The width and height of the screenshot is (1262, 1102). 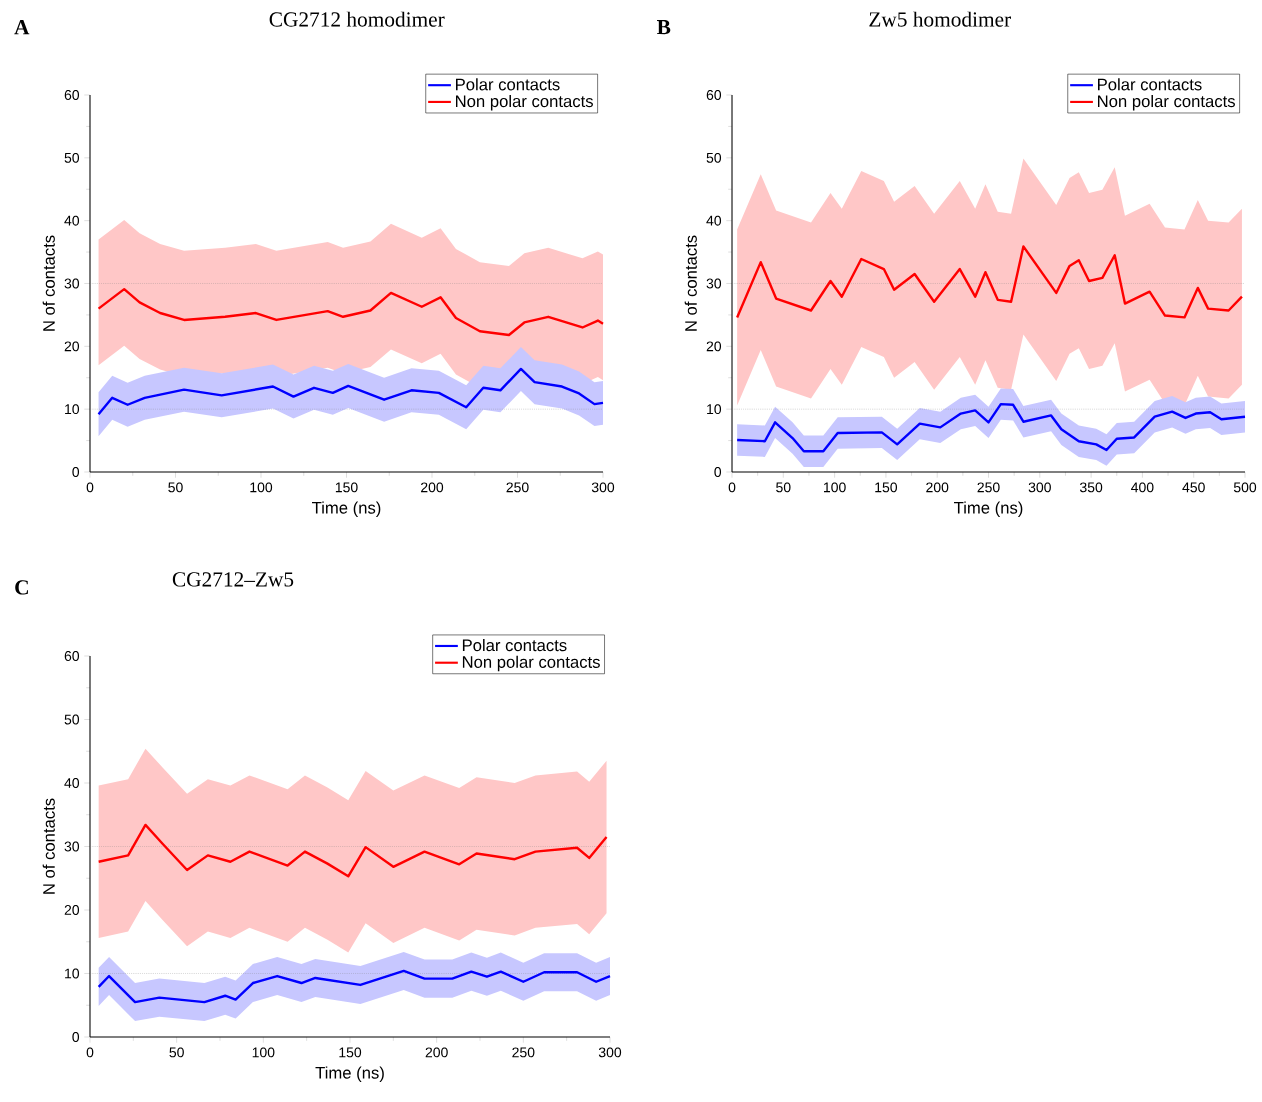 I want to click on text: B, so click(x=664, y=27).